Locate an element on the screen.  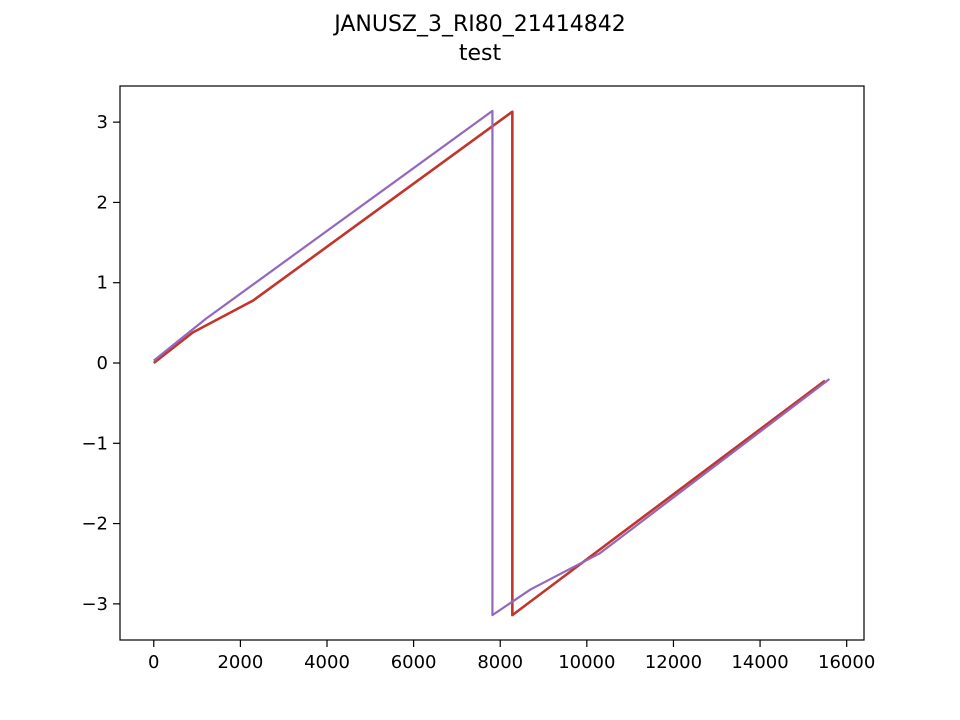
y-tick-label: 1 is located at coordinates (102, 283).